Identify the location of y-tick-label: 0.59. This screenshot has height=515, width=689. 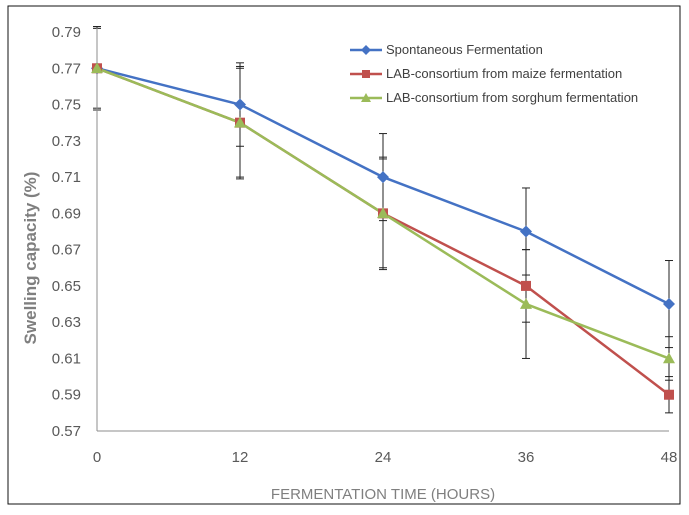
(66, 395).